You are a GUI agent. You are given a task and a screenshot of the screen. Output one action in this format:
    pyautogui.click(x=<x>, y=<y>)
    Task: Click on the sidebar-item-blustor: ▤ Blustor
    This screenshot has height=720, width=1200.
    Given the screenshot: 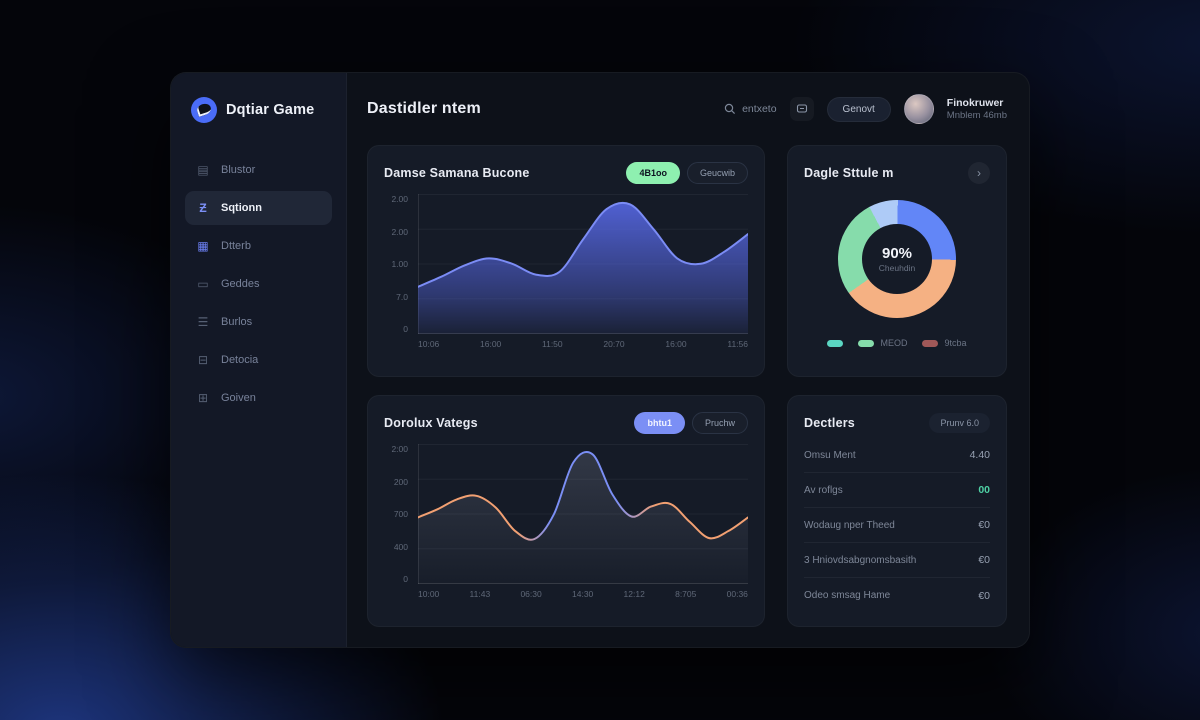 What is the action you would take?
    pyautogui.click(x=258, y=170)
    